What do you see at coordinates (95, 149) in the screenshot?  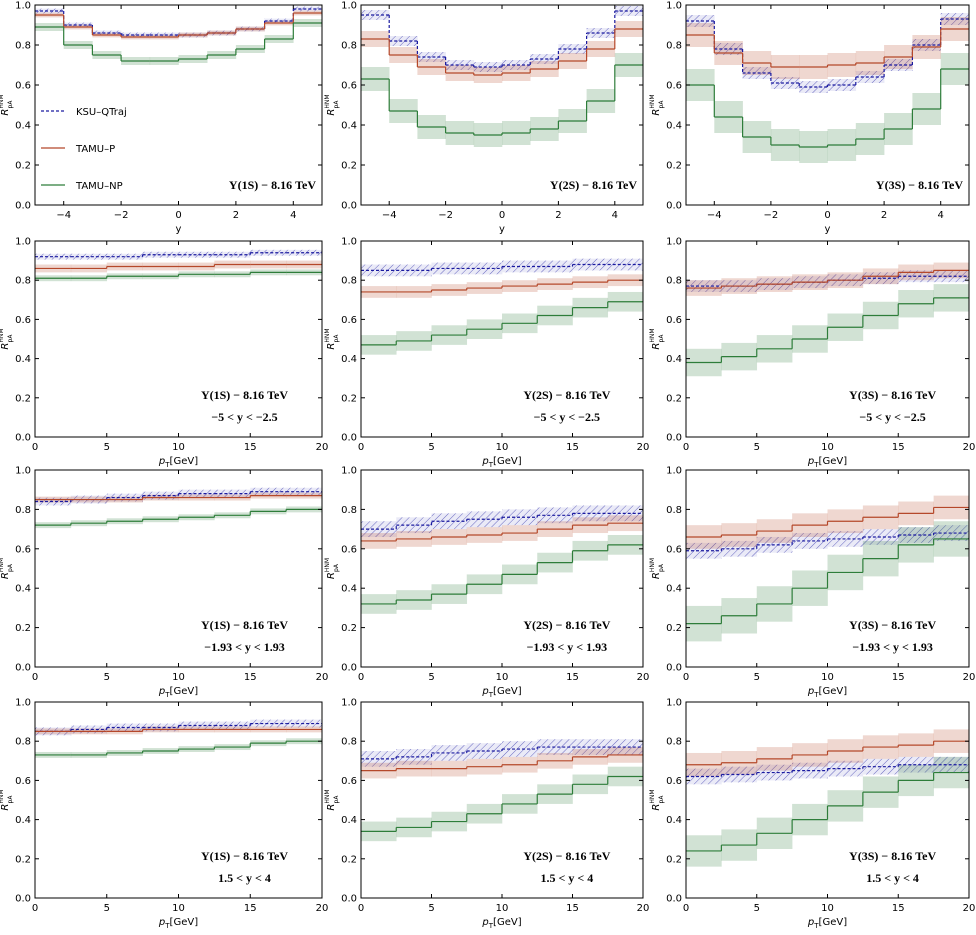 I see `legend-label: TAMU–P` at bounding box center [95, 149].